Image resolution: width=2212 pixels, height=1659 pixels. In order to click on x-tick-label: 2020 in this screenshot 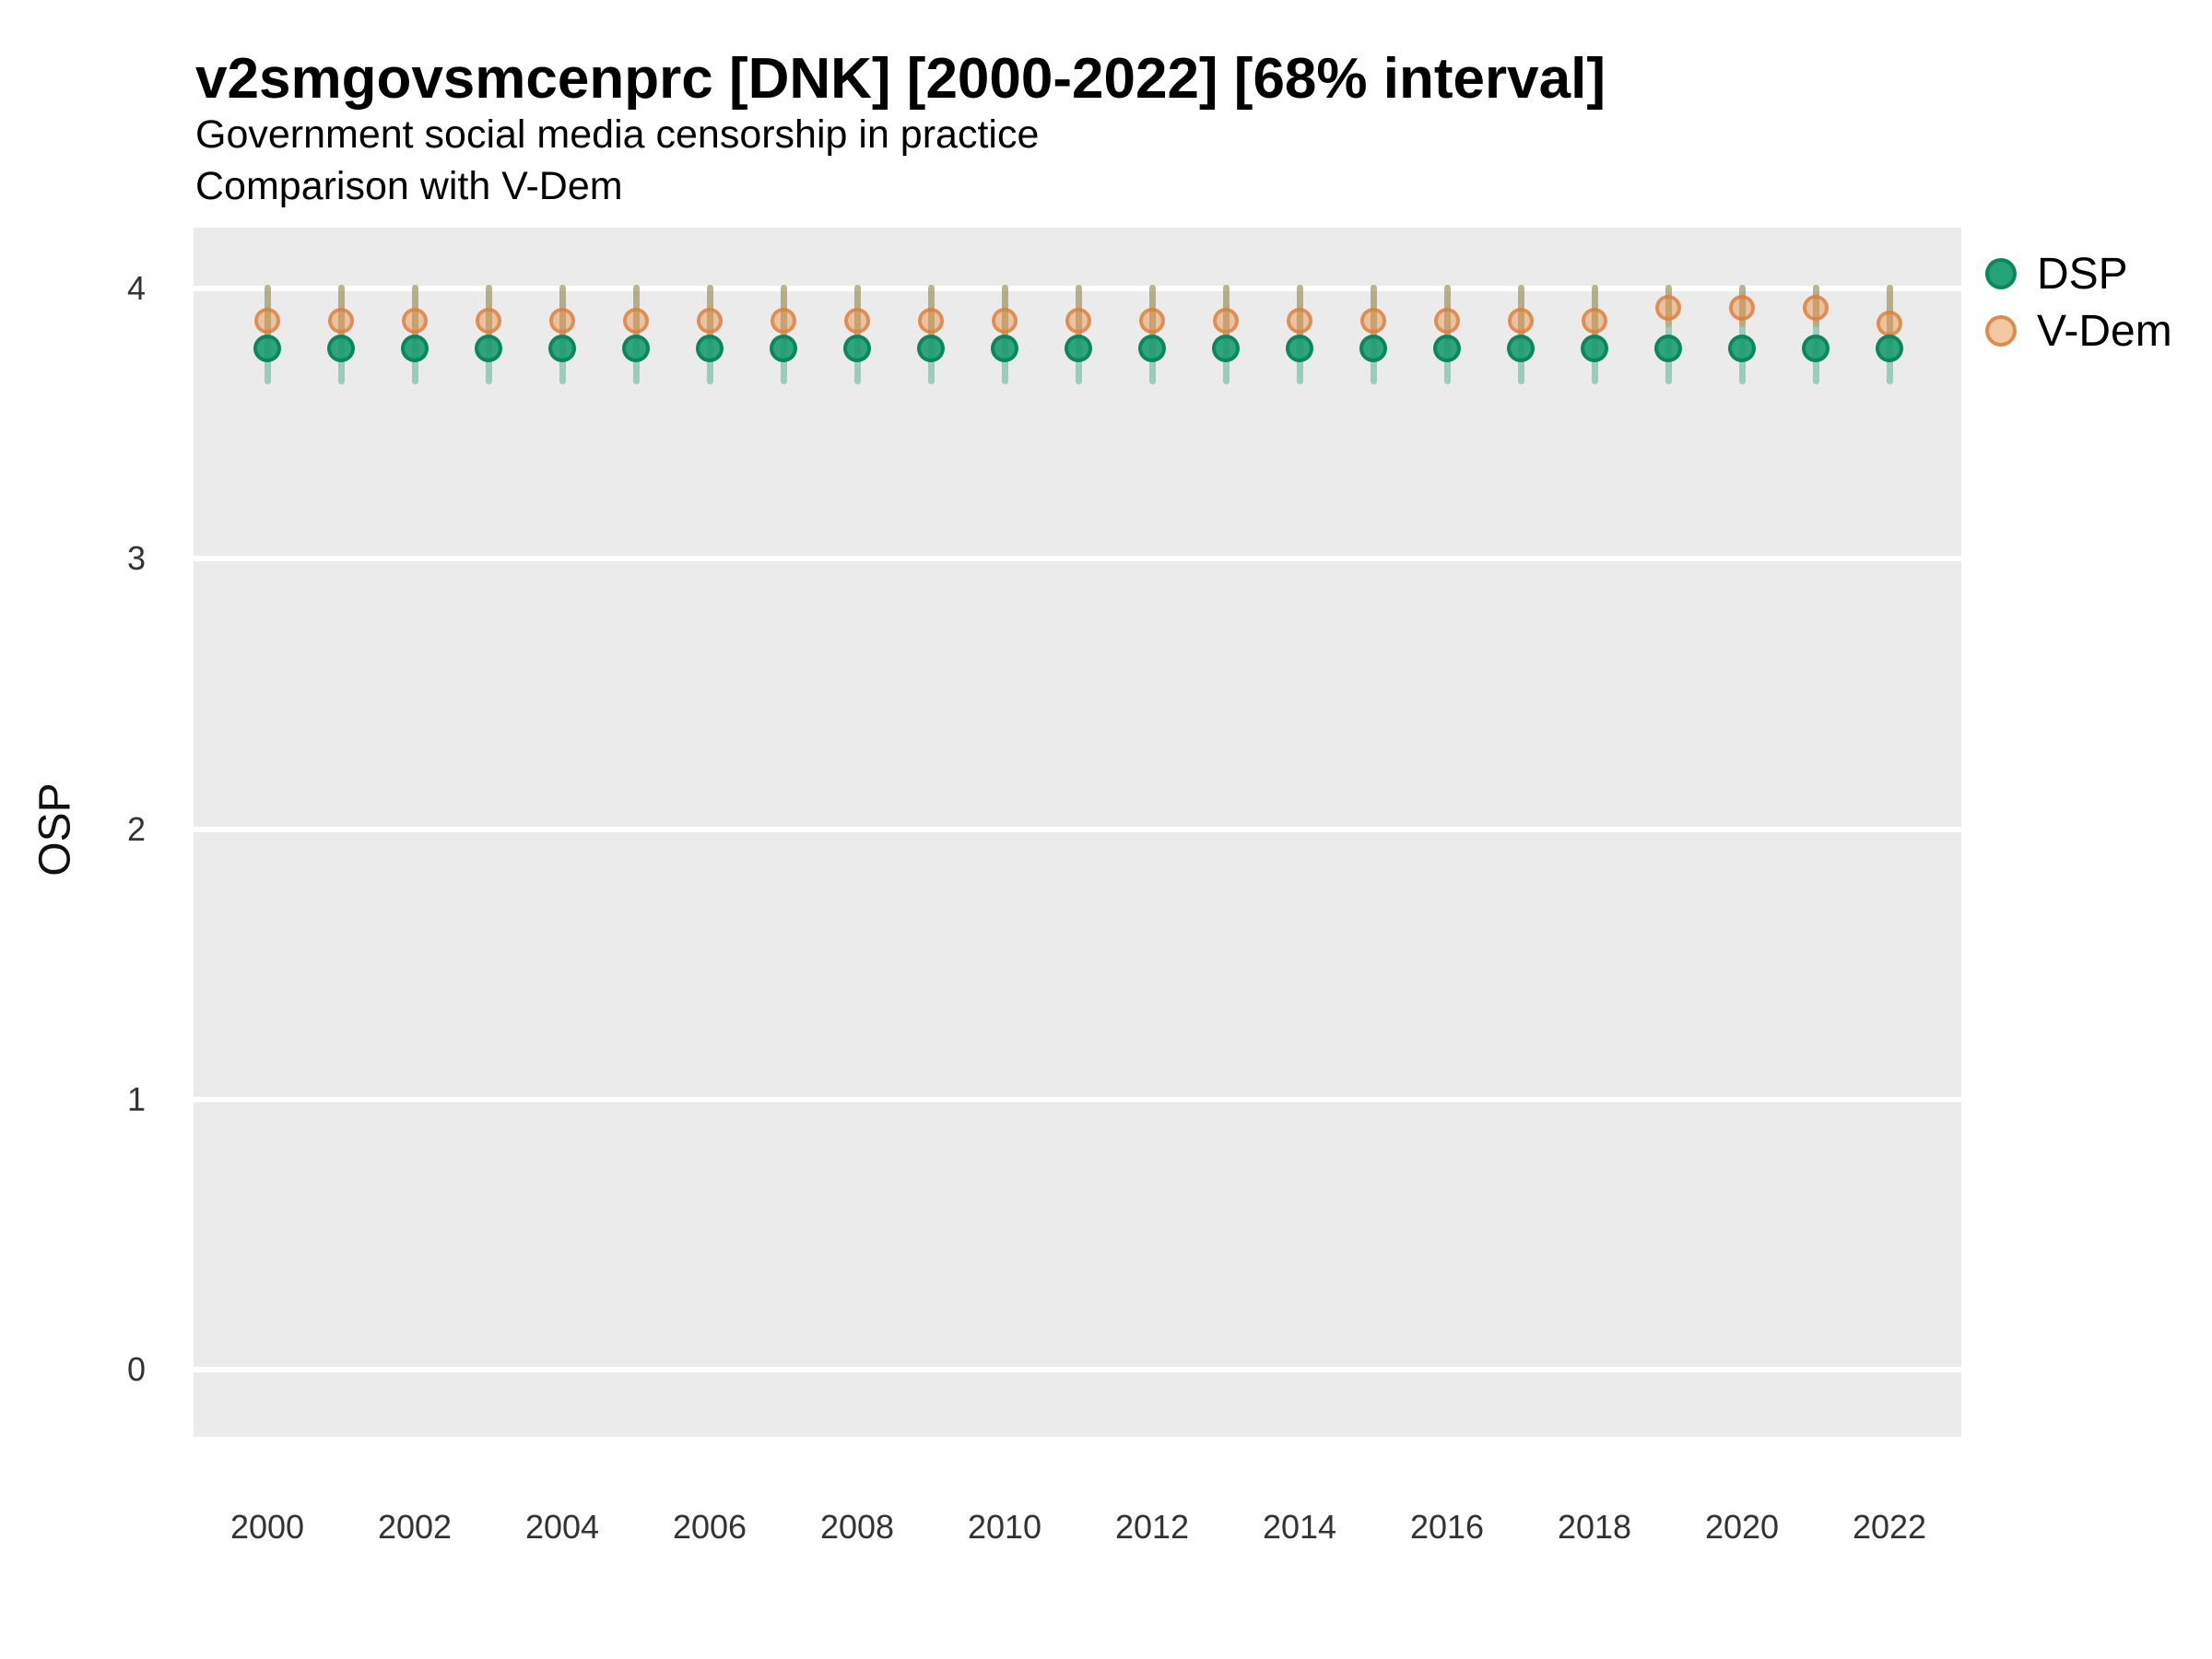, I will do `click(1742, 1527)`.